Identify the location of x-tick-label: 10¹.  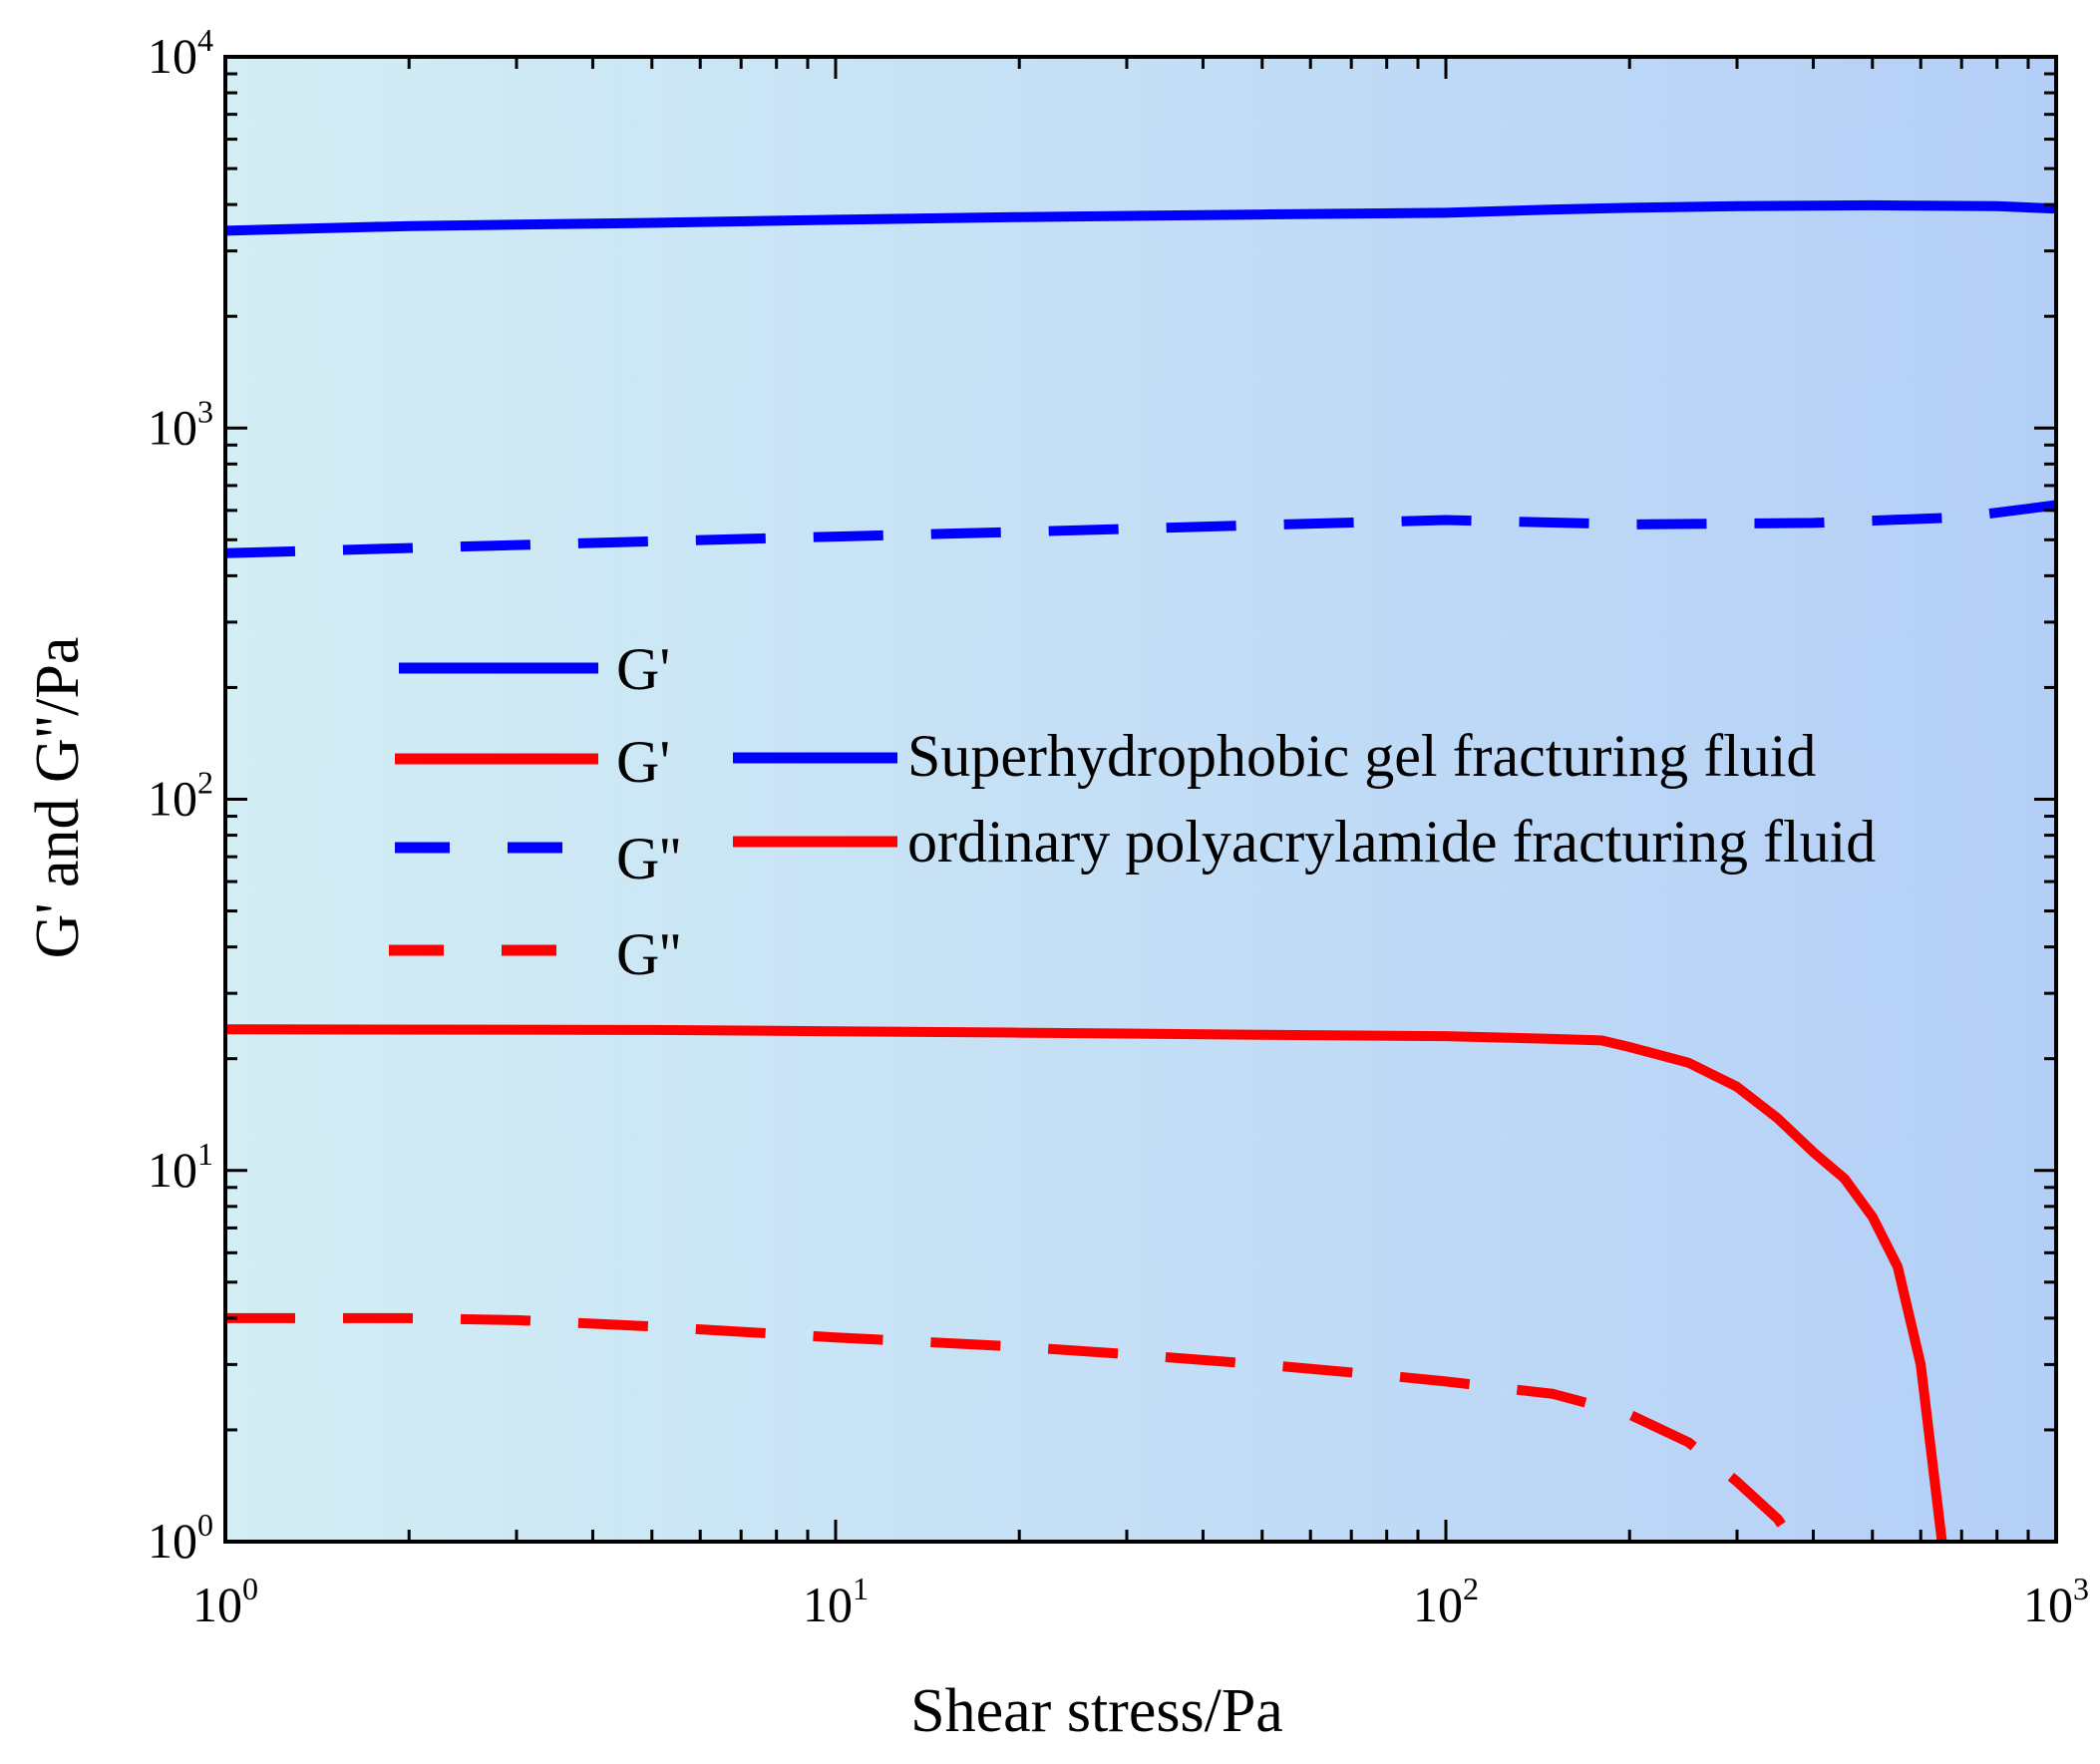
(836, 1601).